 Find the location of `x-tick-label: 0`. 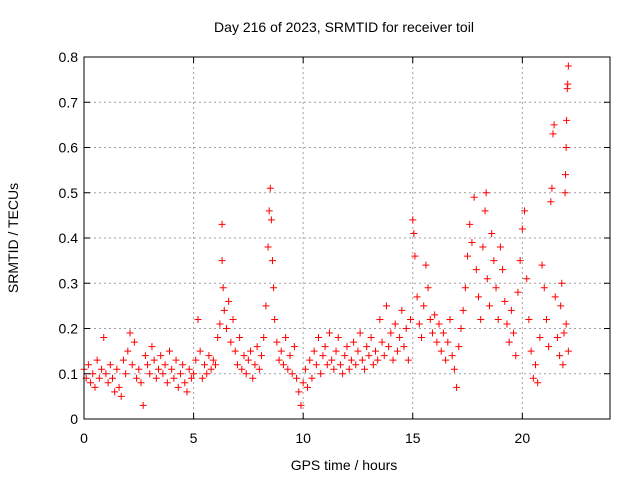

x-tick-label: 0 is located at coordinates (84, 438).